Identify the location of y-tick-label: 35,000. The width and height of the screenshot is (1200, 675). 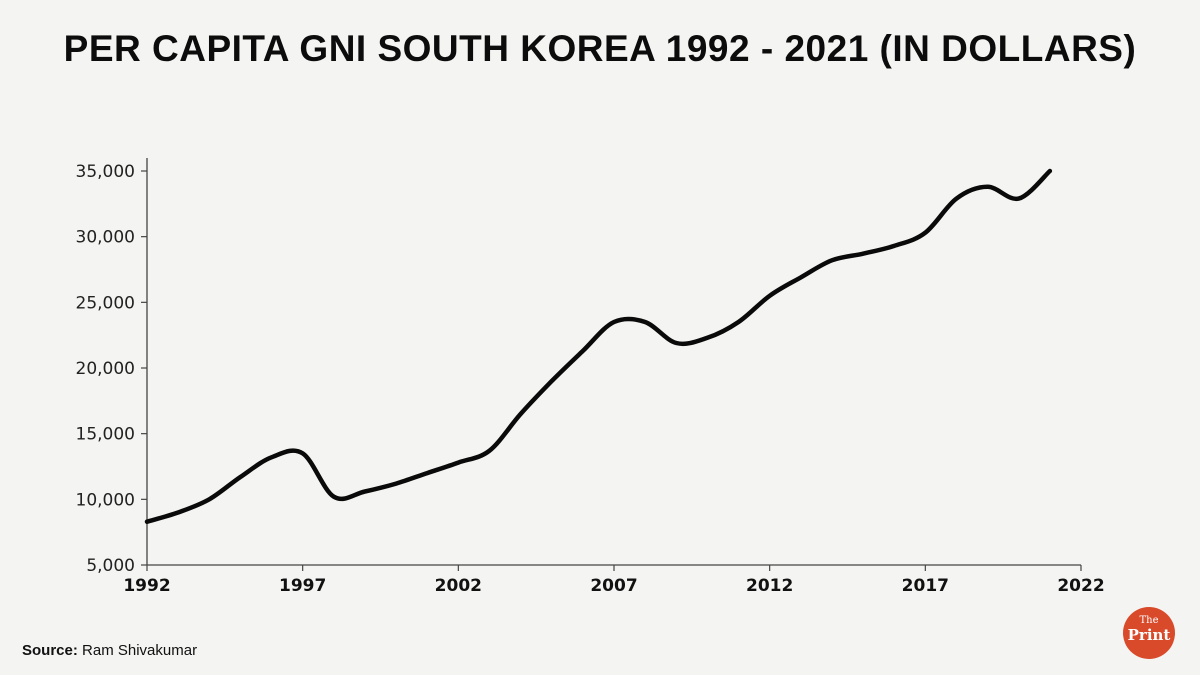
(105, 172).